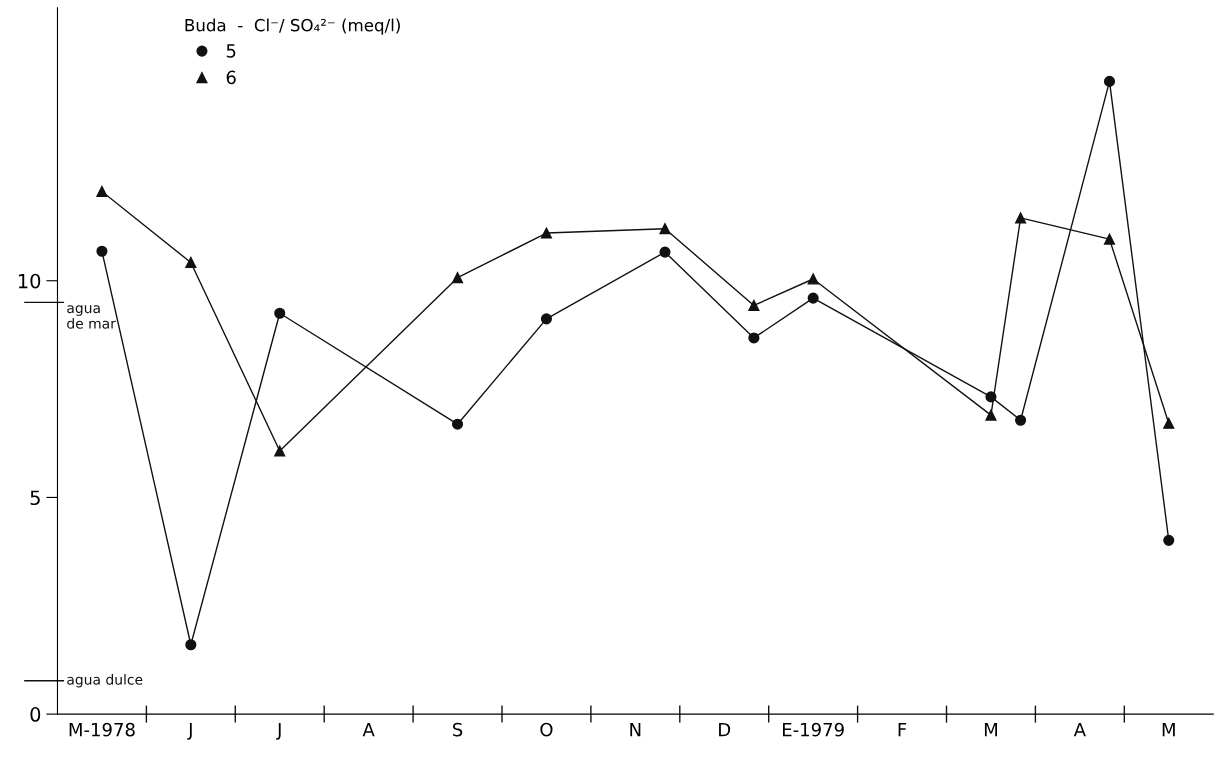 The width and height of the screenshot is (1223, 772). What do you see at coordinates (105, 681) in the screenshot?
I see `ref-line-label: agua dulce` at bounding box center [105, 681].